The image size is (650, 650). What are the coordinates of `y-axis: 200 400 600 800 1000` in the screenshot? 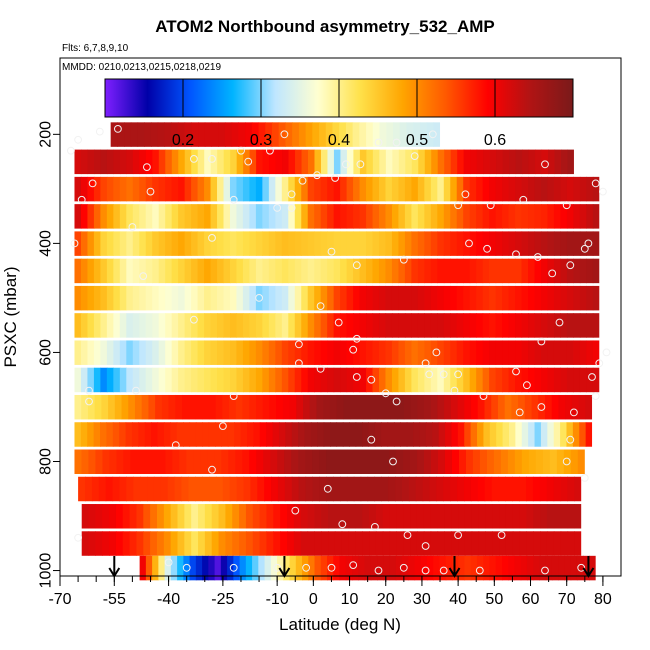 It's located at (49, 354).